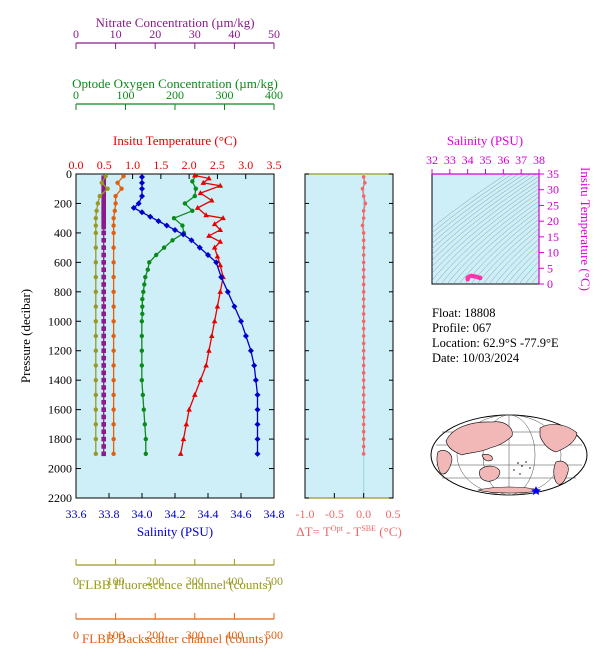 The image size is (609, 668). Describe the element at coordinates (175, 584) in the screenshot. I see `fluorescence-axis-label: FLBB Fluorescence channel (counts)` at that location.